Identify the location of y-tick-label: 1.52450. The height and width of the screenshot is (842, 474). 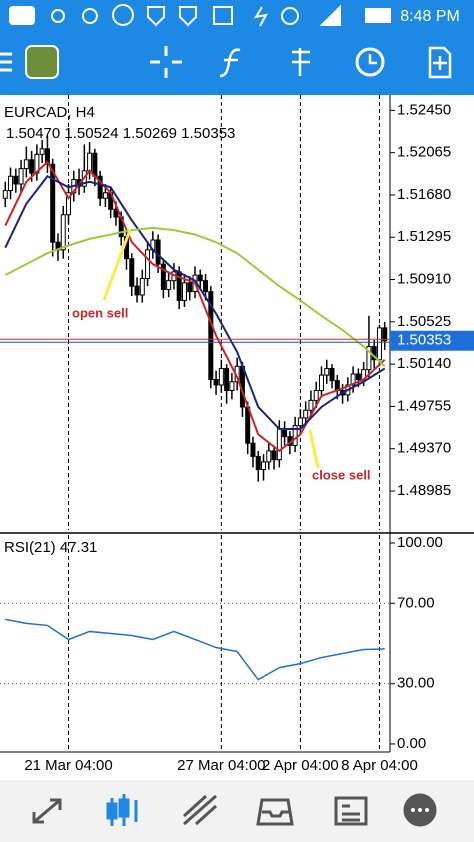
(424, 109).